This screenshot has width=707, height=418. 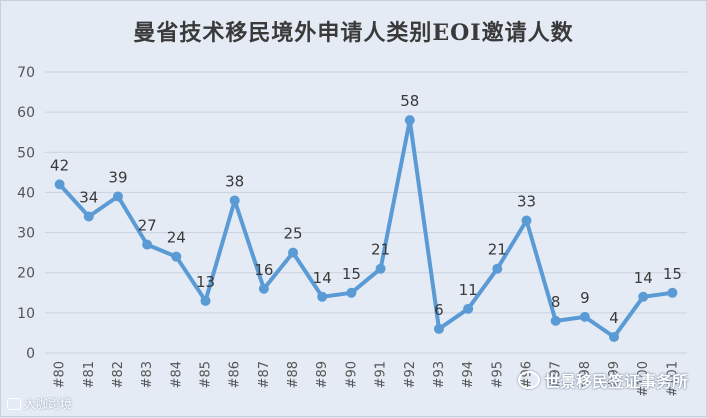 What do you see at coordinates (643, 278) in the screenshot?
I see `data-label-20: 14` at bounding box center [643, 278].